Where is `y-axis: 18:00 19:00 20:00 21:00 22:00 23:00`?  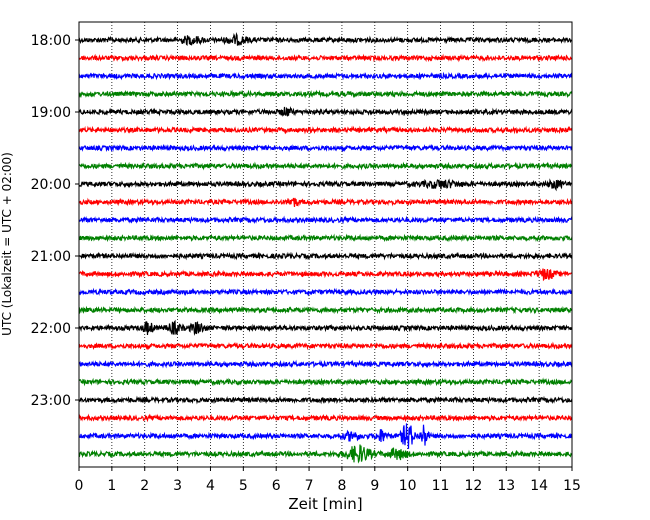
y-axis: 18:00 19:00 20:00 21:00 22:00 23:00 is located at coordinates (55, 221).